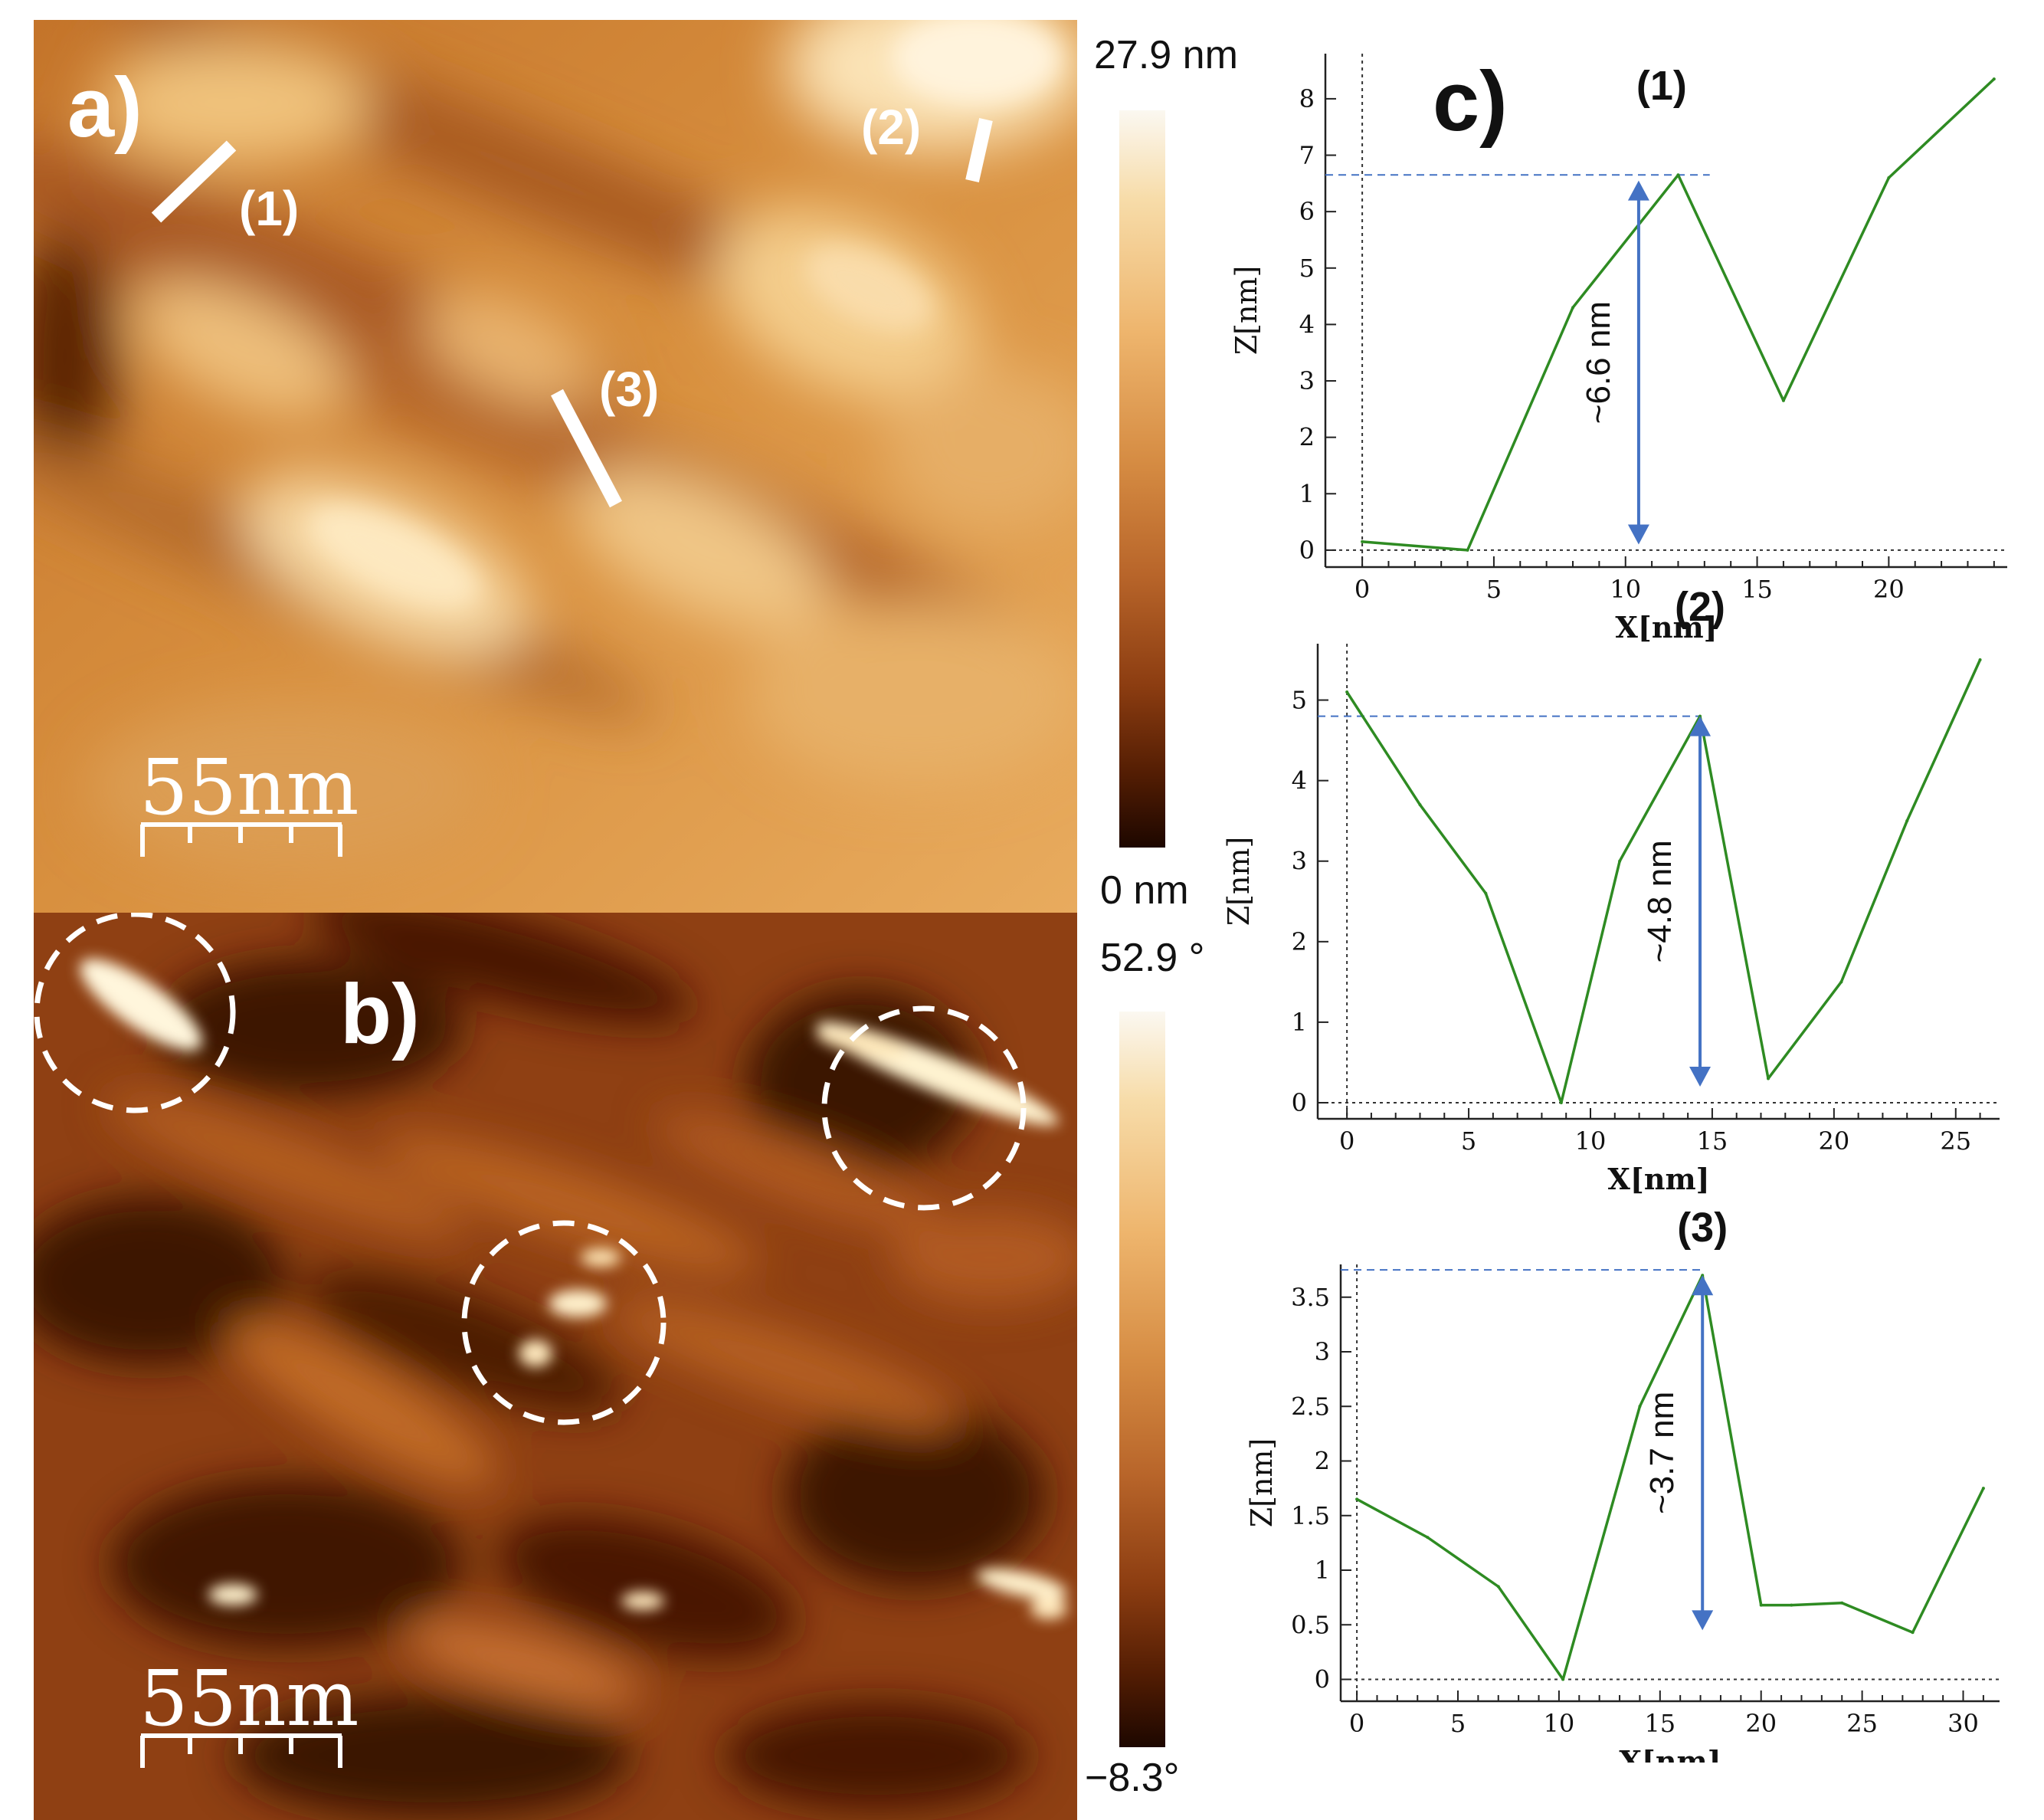  What do you see at coordinates (1310, 1406) in the screenshot?
I see `y-tick-label: 2.5` at bounding box center [1310, 1406].